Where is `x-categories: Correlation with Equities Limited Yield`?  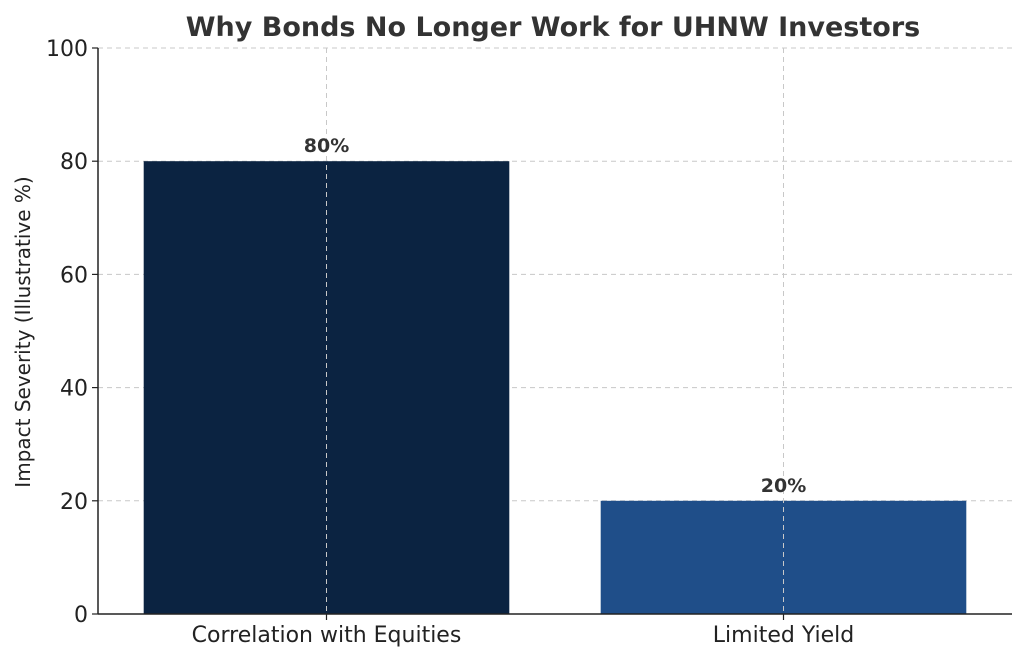
x-categories: Correlation with Equities Limited Yield is located at coordinates (523, 631).